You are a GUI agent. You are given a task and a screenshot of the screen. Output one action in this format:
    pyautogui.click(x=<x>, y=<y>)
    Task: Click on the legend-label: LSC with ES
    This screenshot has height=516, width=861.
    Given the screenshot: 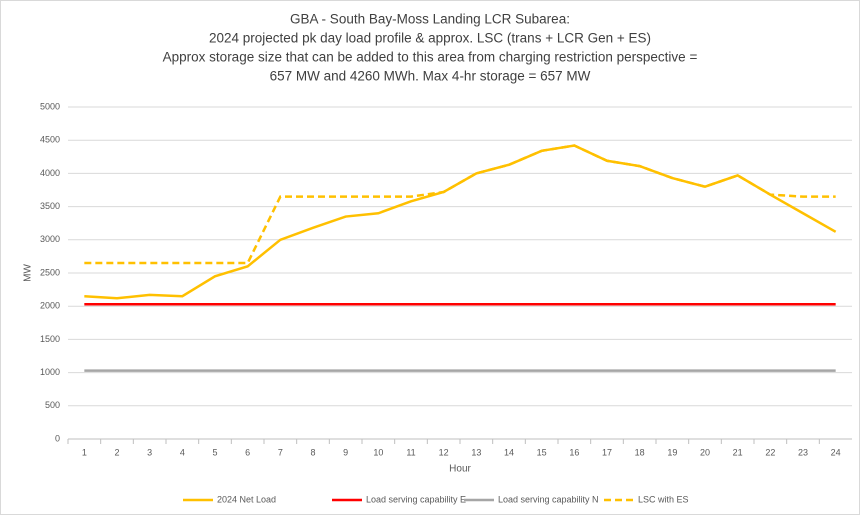 What is the action you would take?
    pyautogui.click(x=663, y=499)
    